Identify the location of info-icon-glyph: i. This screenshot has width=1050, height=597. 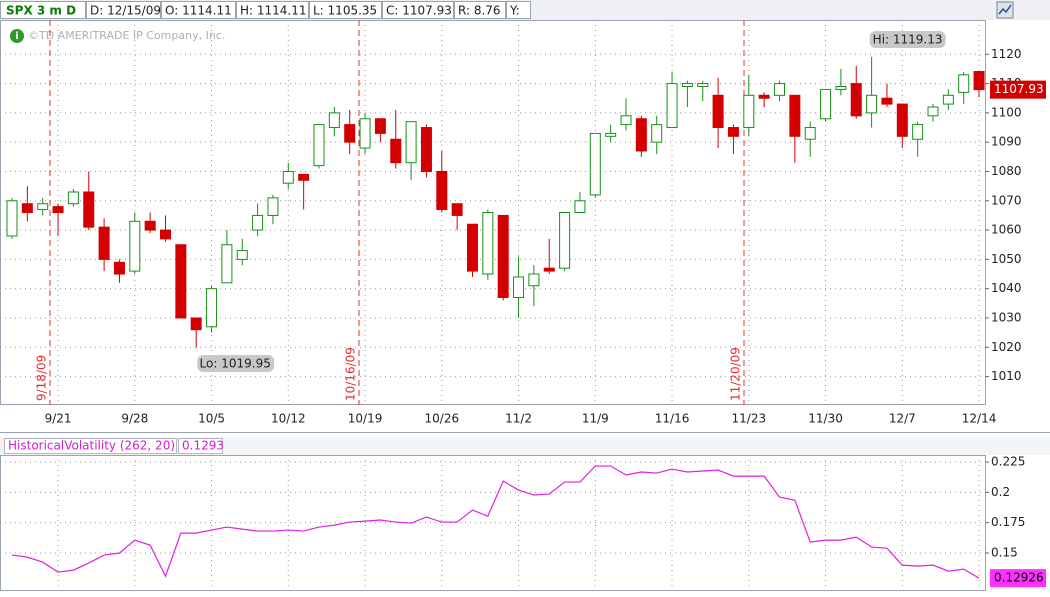
(16, 36).